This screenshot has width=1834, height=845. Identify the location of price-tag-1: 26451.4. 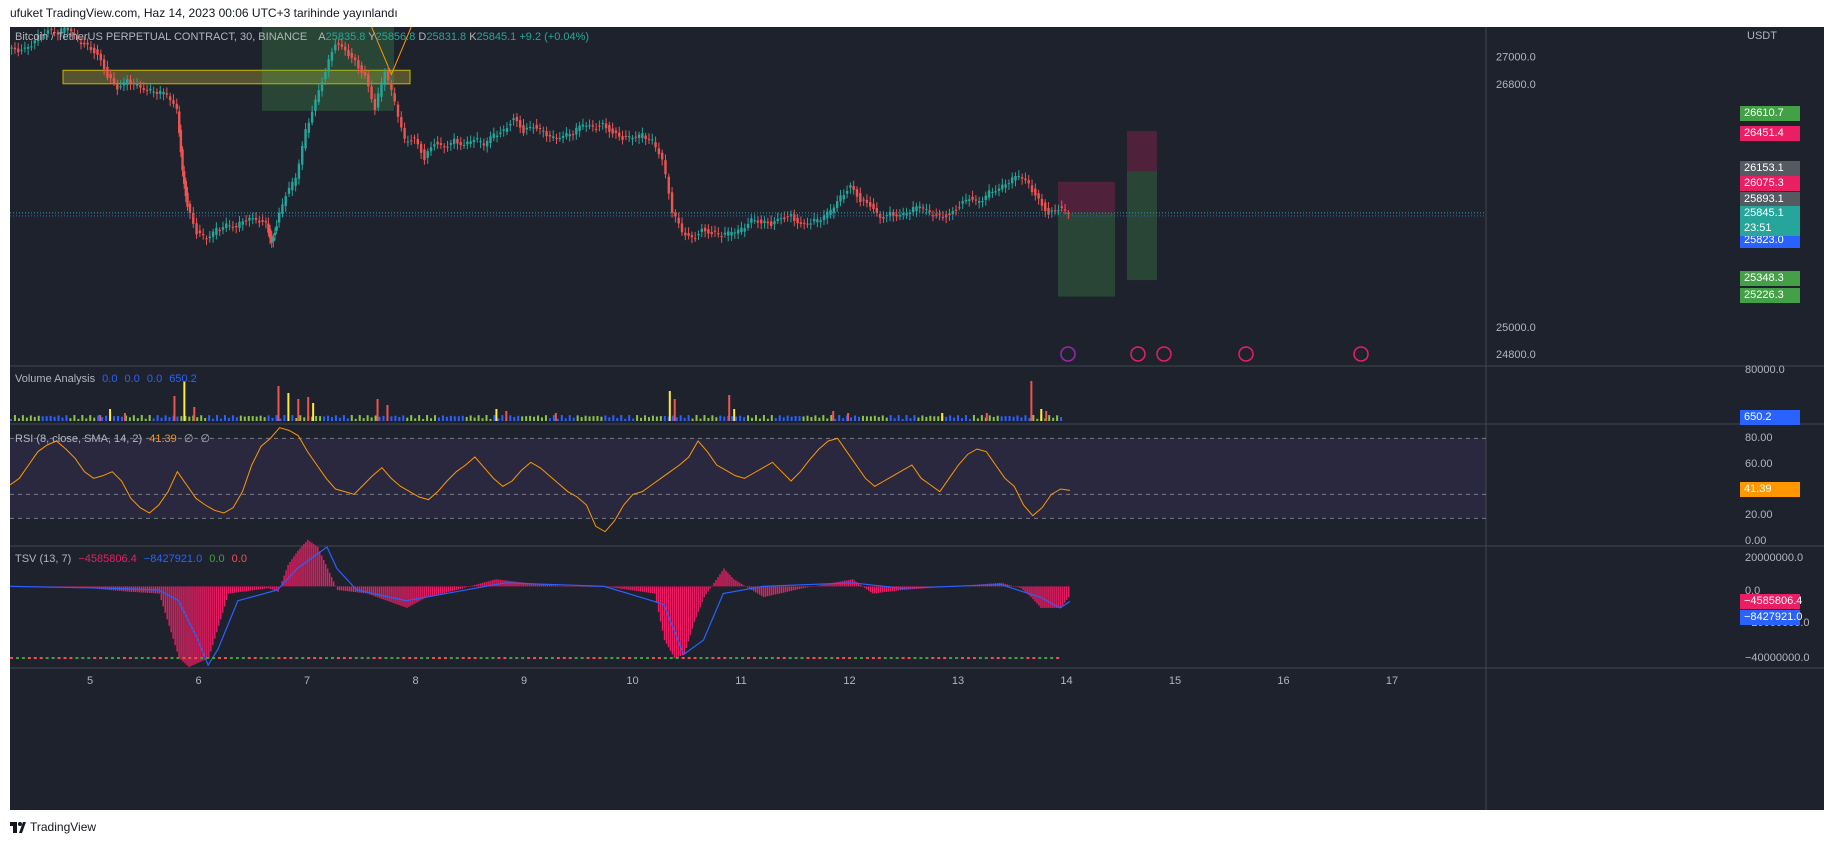
(1770, 133).